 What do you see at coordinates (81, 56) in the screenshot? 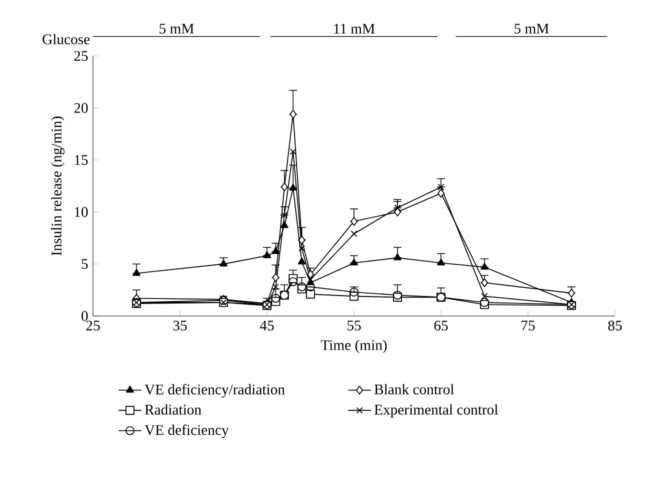
I see `y-tick-label: 25` at bounding box center [81, 56].